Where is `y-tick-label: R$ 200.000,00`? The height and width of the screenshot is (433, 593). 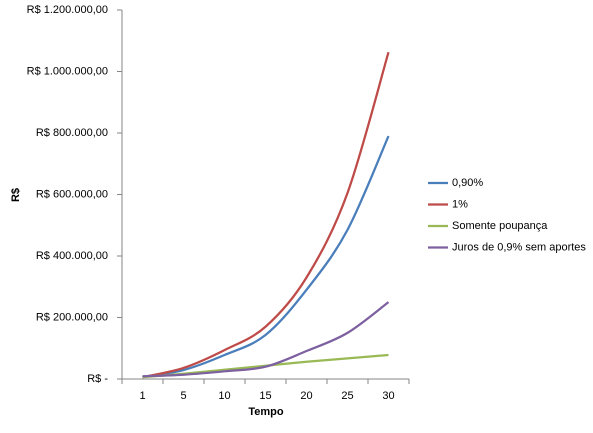
y-tick-label: R$ 200.000,00 is located at coordinates (72, 317).